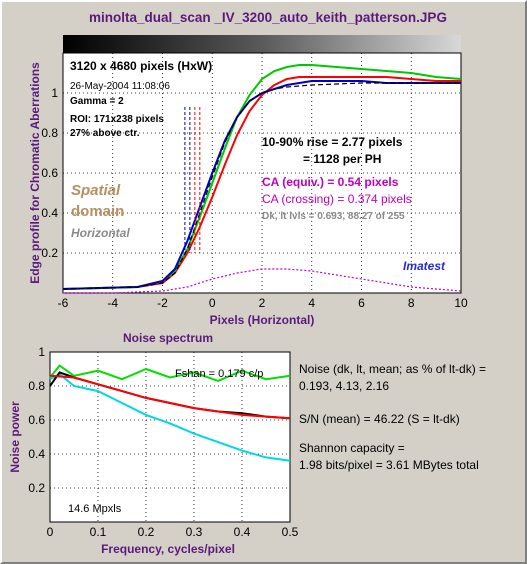 This screenshot has height=564, width=527. I want to click on noise-line2: 0.193, 4.13, 2.16, so click(344, 386).